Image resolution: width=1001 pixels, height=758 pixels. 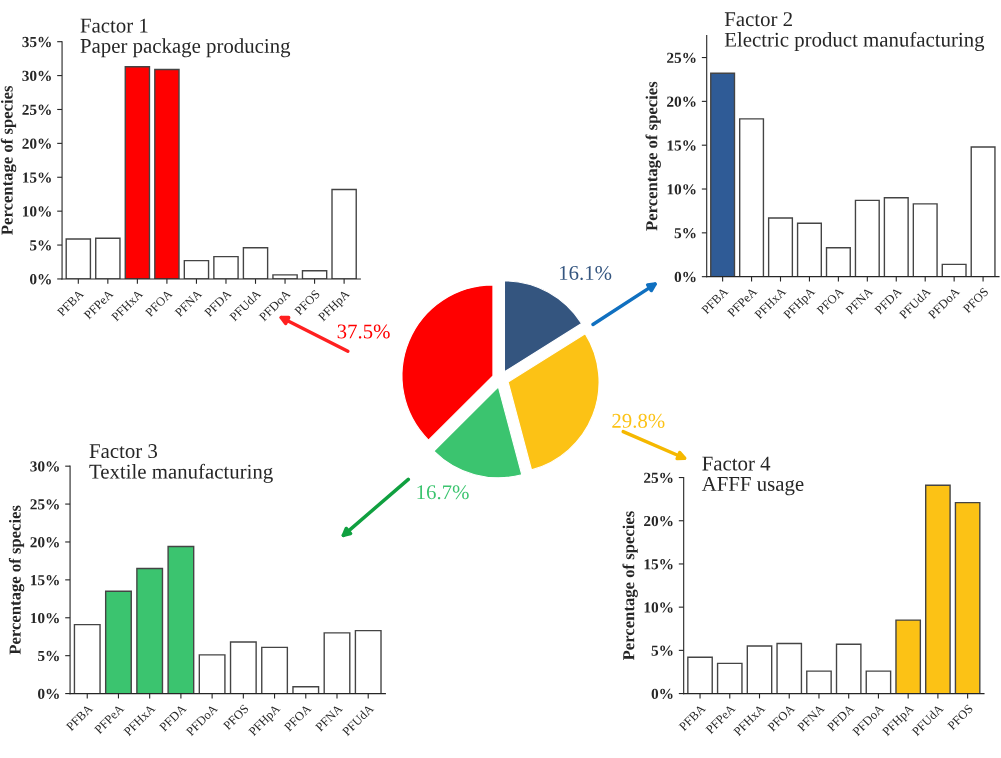 I want to click on chart-title: Factor 4, so click(x=736, y=463).